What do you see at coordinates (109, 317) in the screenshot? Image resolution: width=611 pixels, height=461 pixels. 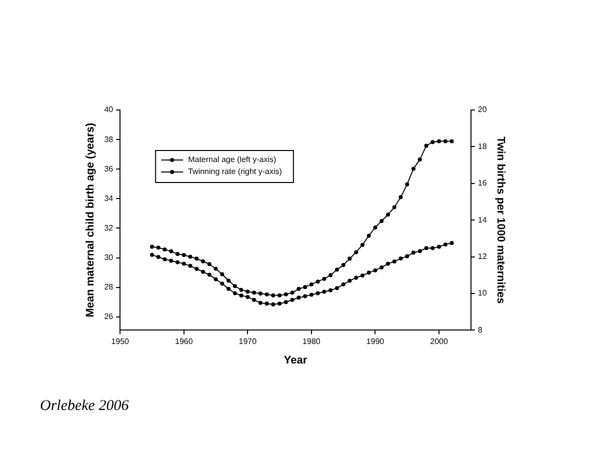 I see `y-tick-label: 26` at bounding box center [109, 317].